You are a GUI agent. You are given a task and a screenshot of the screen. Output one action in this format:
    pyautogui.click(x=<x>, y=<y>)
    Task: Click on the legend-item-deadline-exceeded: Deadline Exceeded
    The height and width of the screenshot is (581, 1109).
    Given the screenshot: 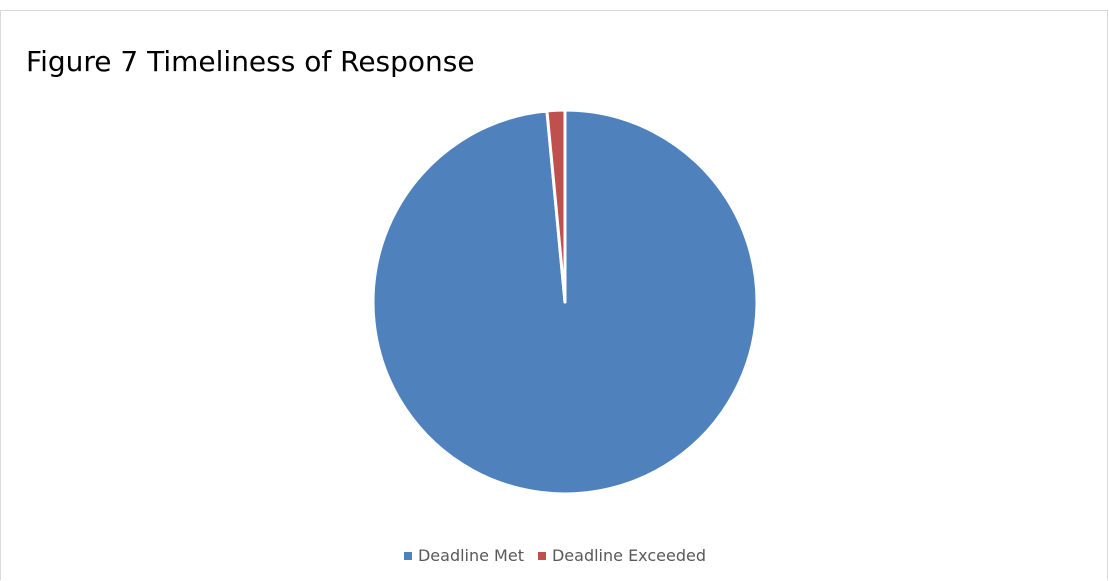 What is the action you would take?
    pyautogui.click(x=622, y=555)
    